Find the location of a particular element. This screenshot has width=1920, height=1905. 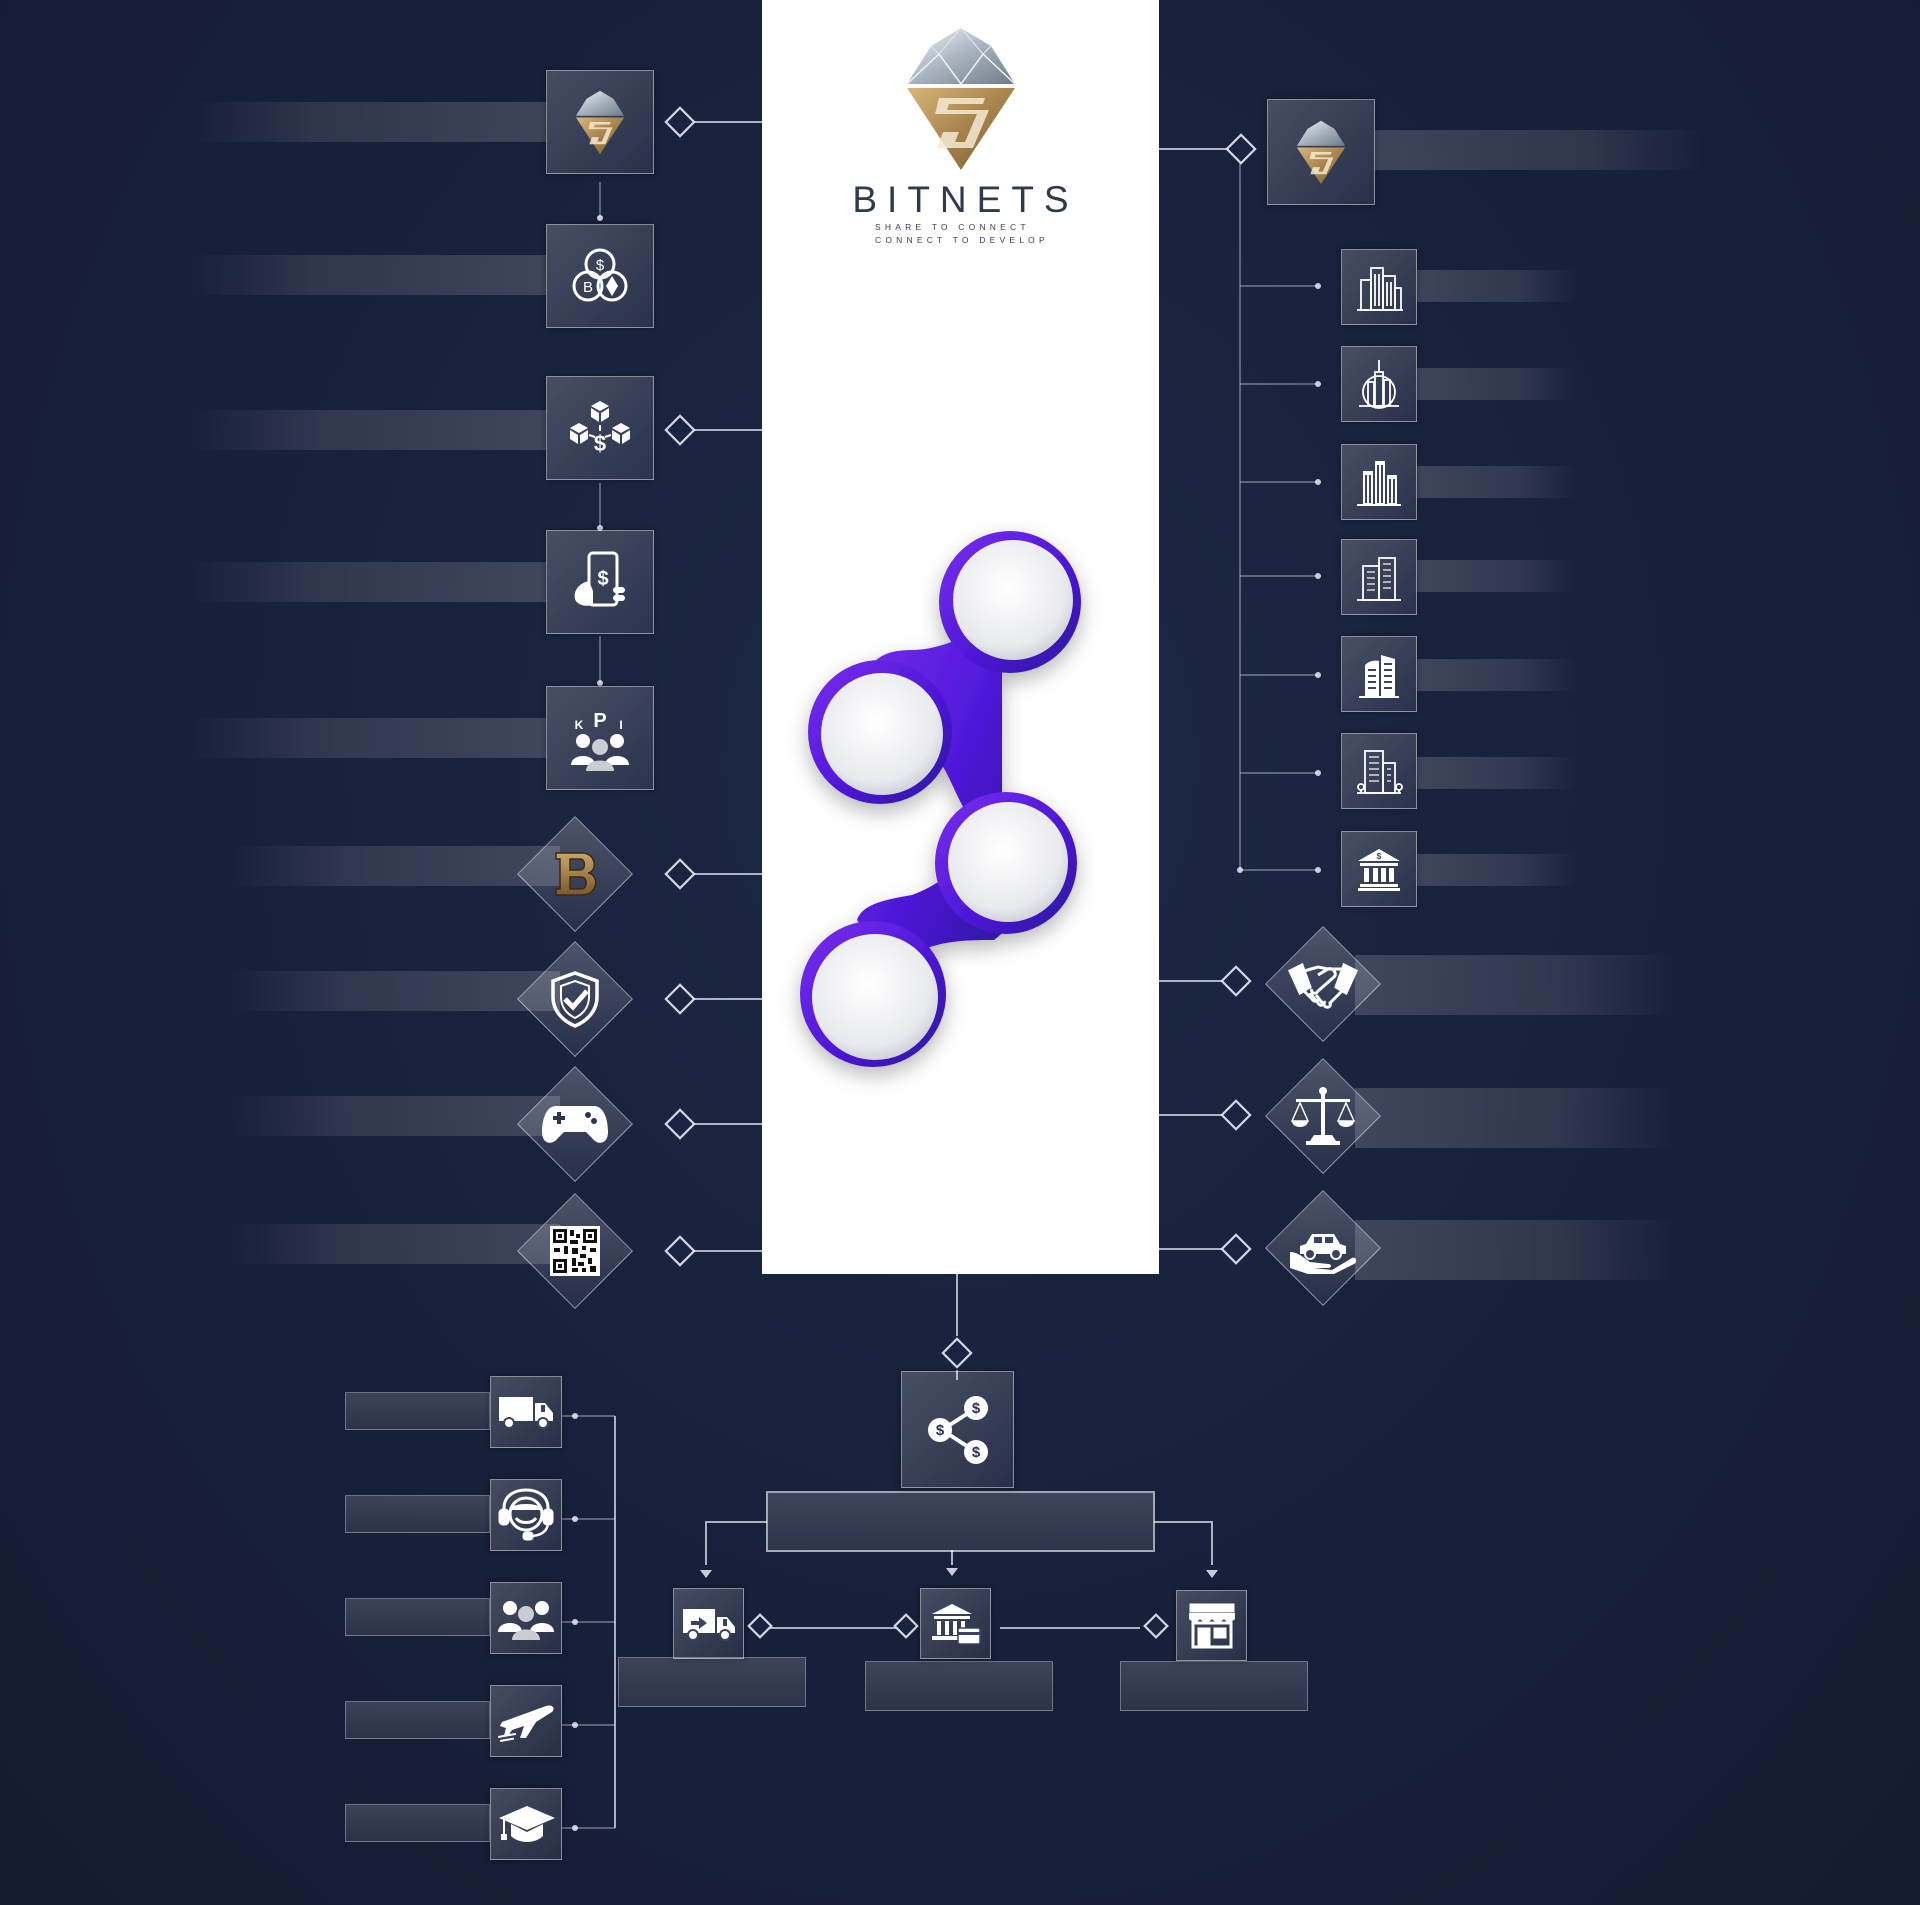

tower-block-node is located at coordinates (1379, 771).